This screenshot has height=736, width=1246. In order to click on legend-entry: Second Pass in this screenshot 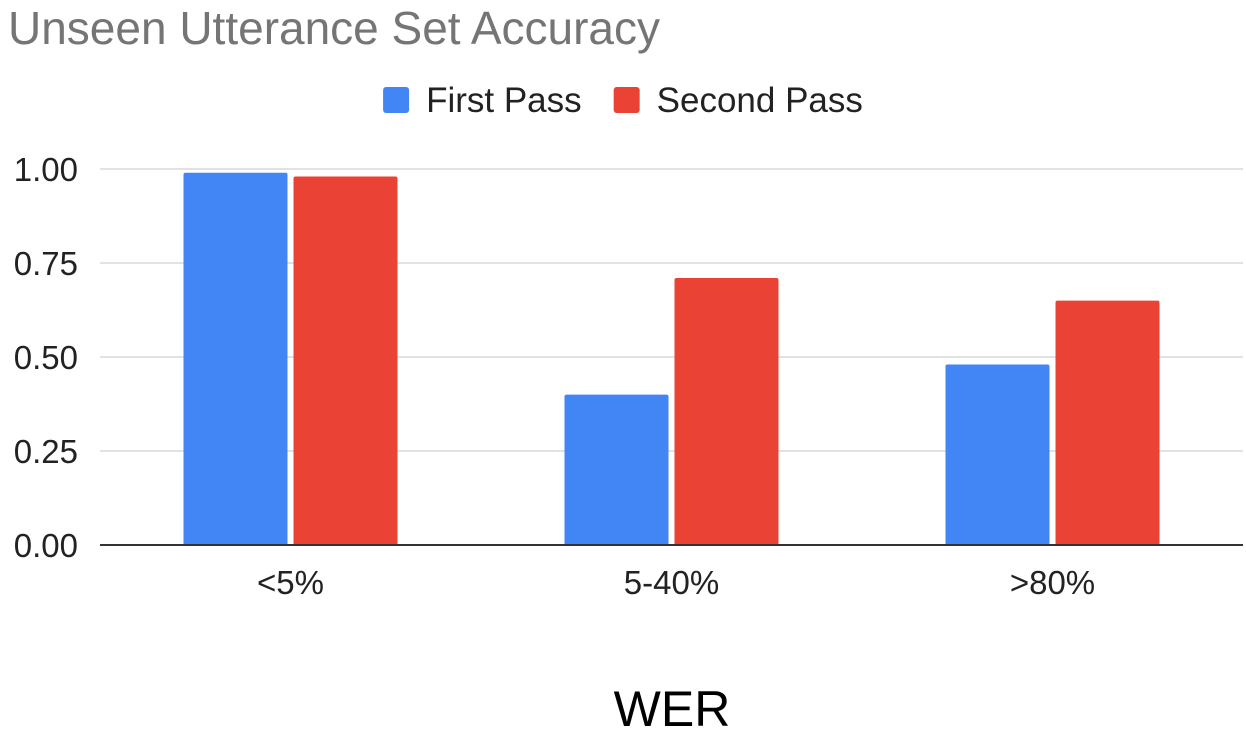, I will do `click(738, 100)`.